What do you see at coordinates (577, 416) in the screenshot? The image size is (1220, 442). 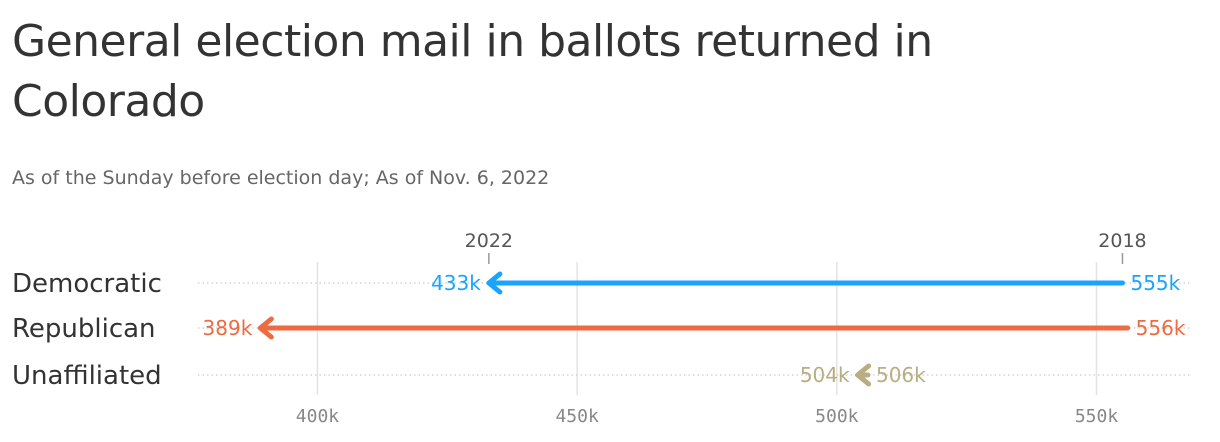 I see `x-tick-label: 450k` at bounding box center [577, 416].